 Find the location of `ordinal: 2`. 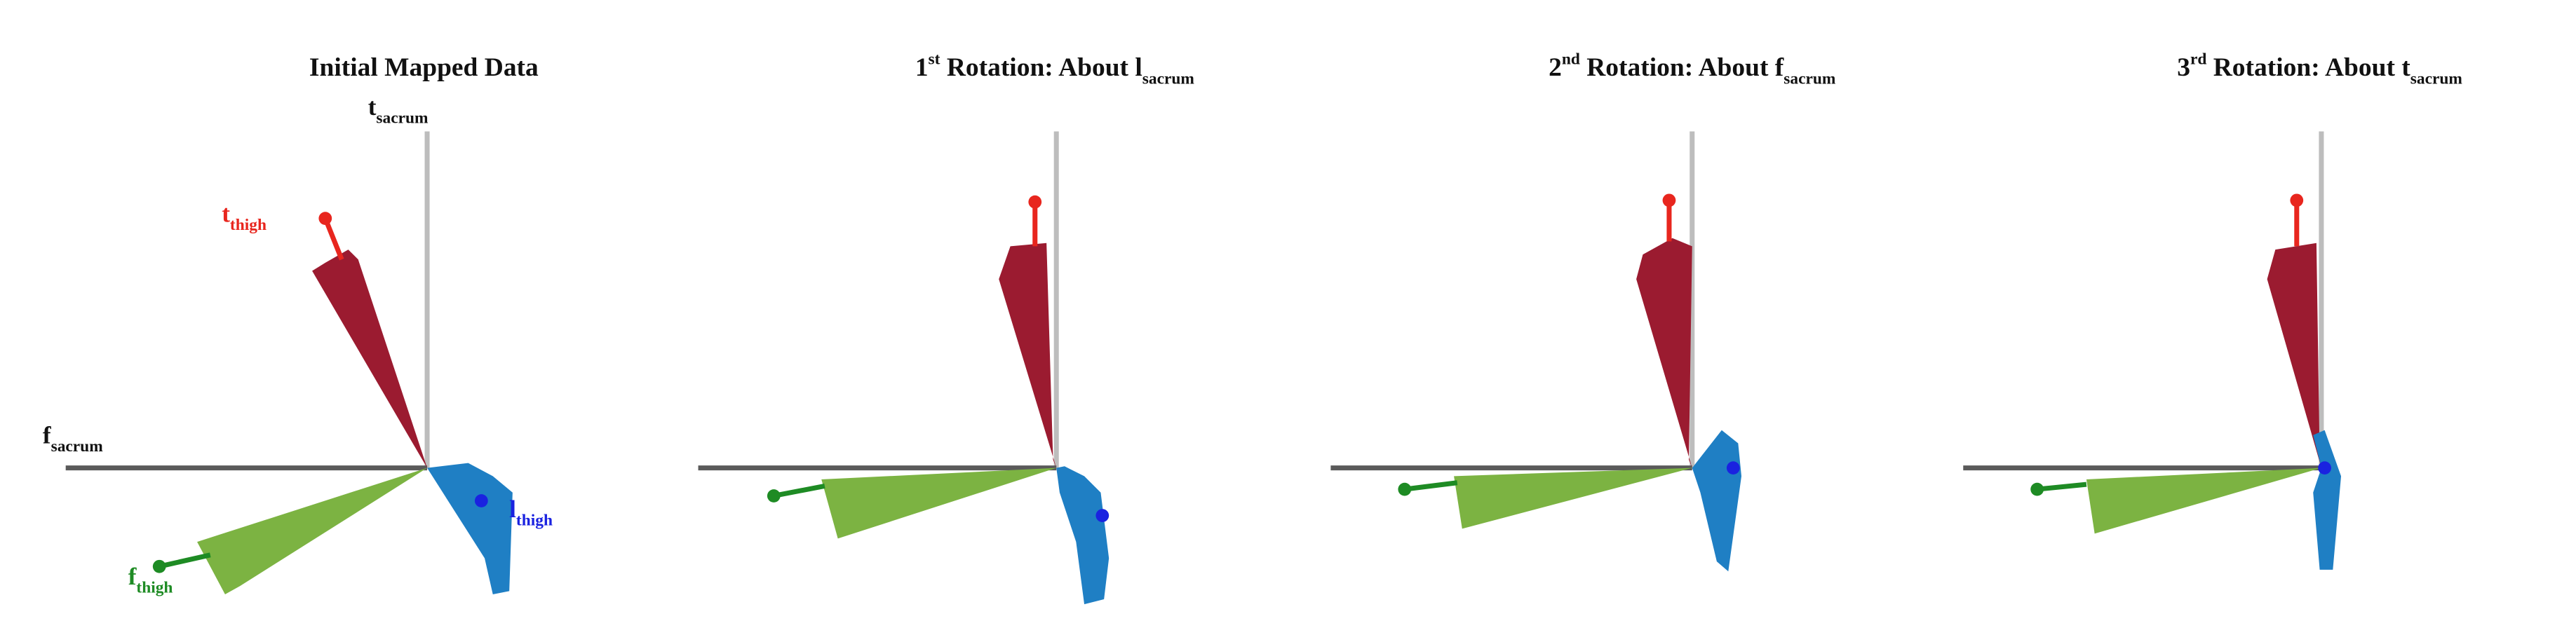

ordinal: 2 is located at coordinates (1555, 67).